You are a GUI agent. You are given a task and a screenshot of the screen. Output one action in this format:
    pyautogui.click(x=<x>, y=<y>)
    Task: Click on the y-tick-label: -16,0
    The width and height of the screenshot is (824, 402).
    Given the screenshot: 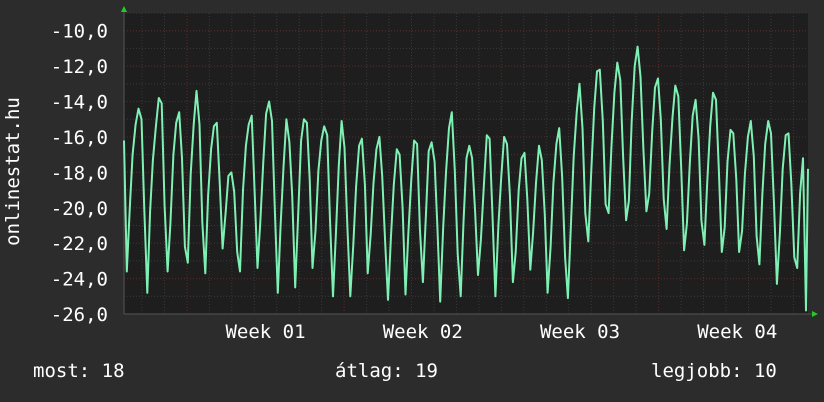 What is the action you would take?
    pyautogui.click(x=79, y=138)
    